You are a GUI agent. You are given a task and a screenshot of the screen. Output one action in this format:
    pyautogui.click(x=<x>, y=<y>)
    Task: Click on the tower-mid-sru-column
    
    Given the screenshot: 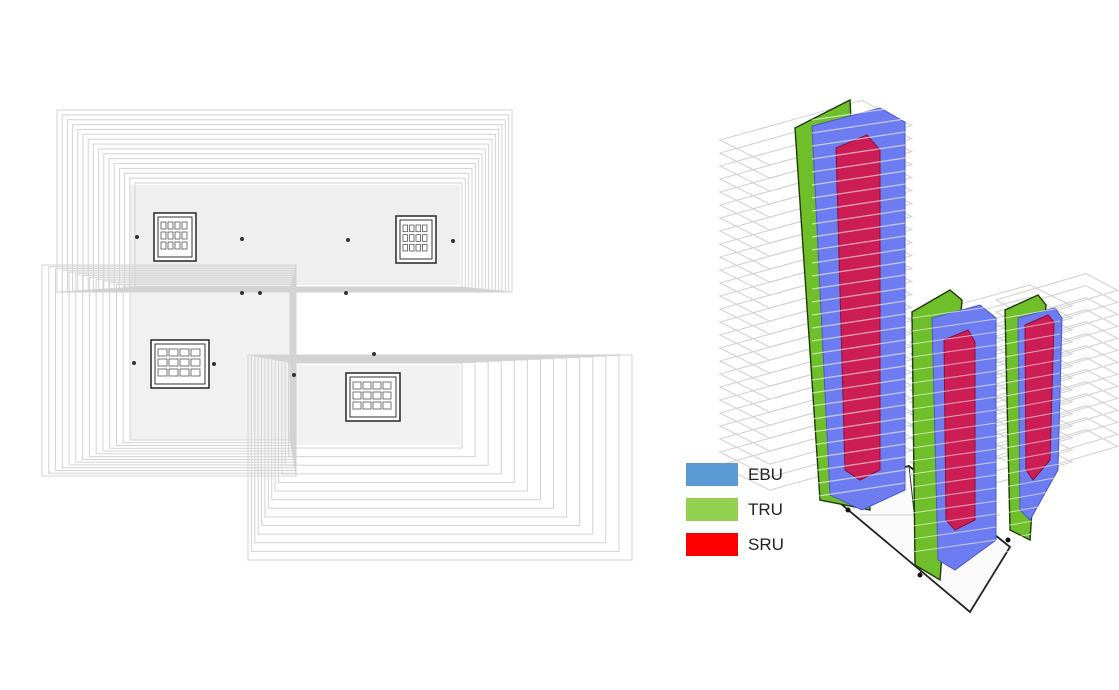 What is the action you would take?
    pyautogui.click(x=959, y=430)
    